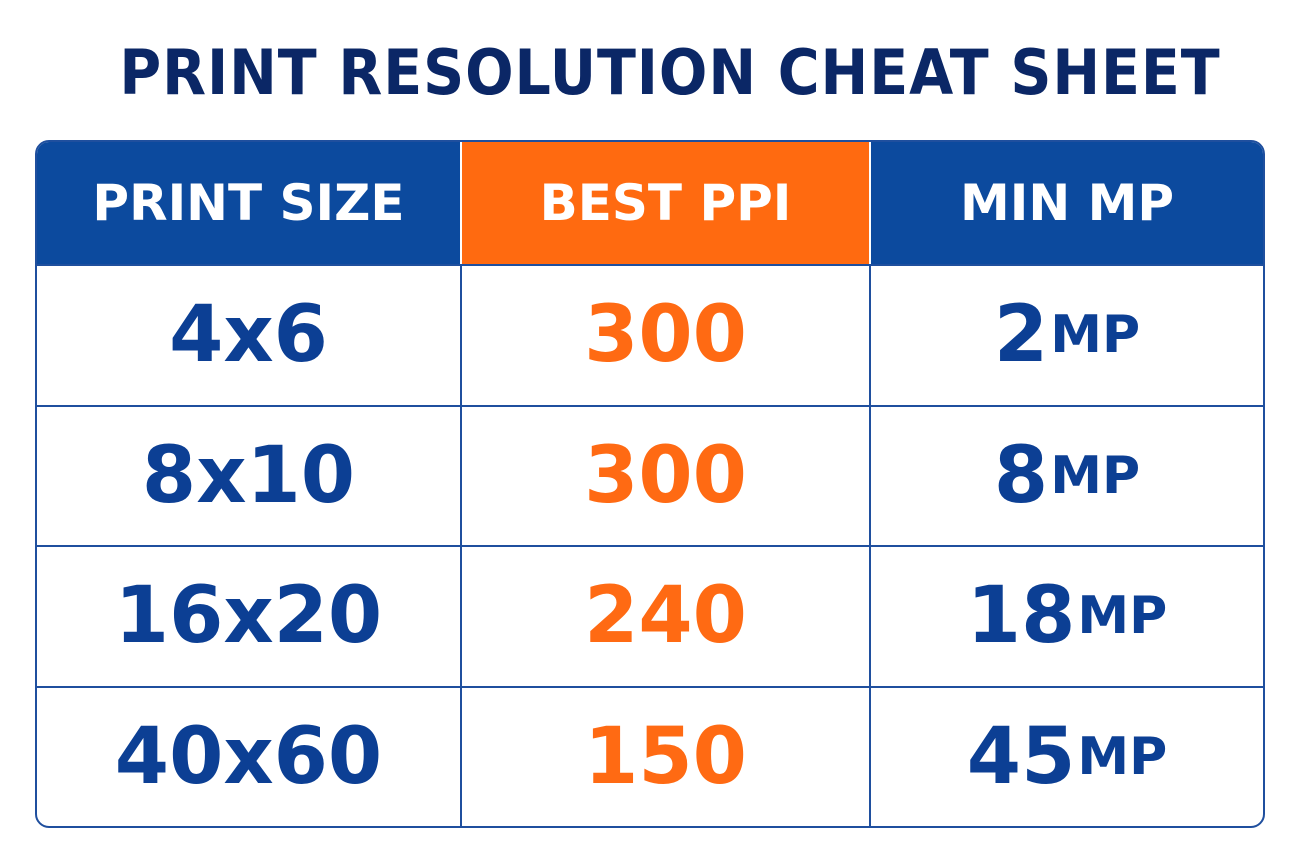 The width and height of the screenshot is (1300, 866). I want to click on print-size: 4x6, so click(248, 334).